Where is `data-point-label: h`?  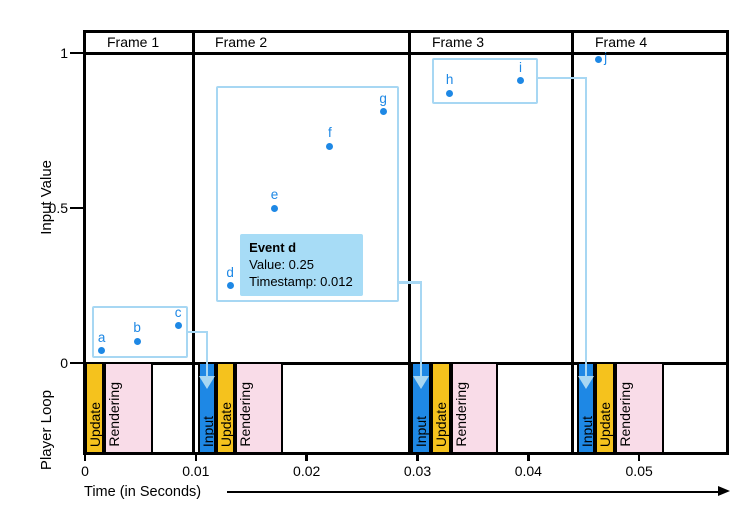 data-point-label: h is located at coordinates (449, 80).